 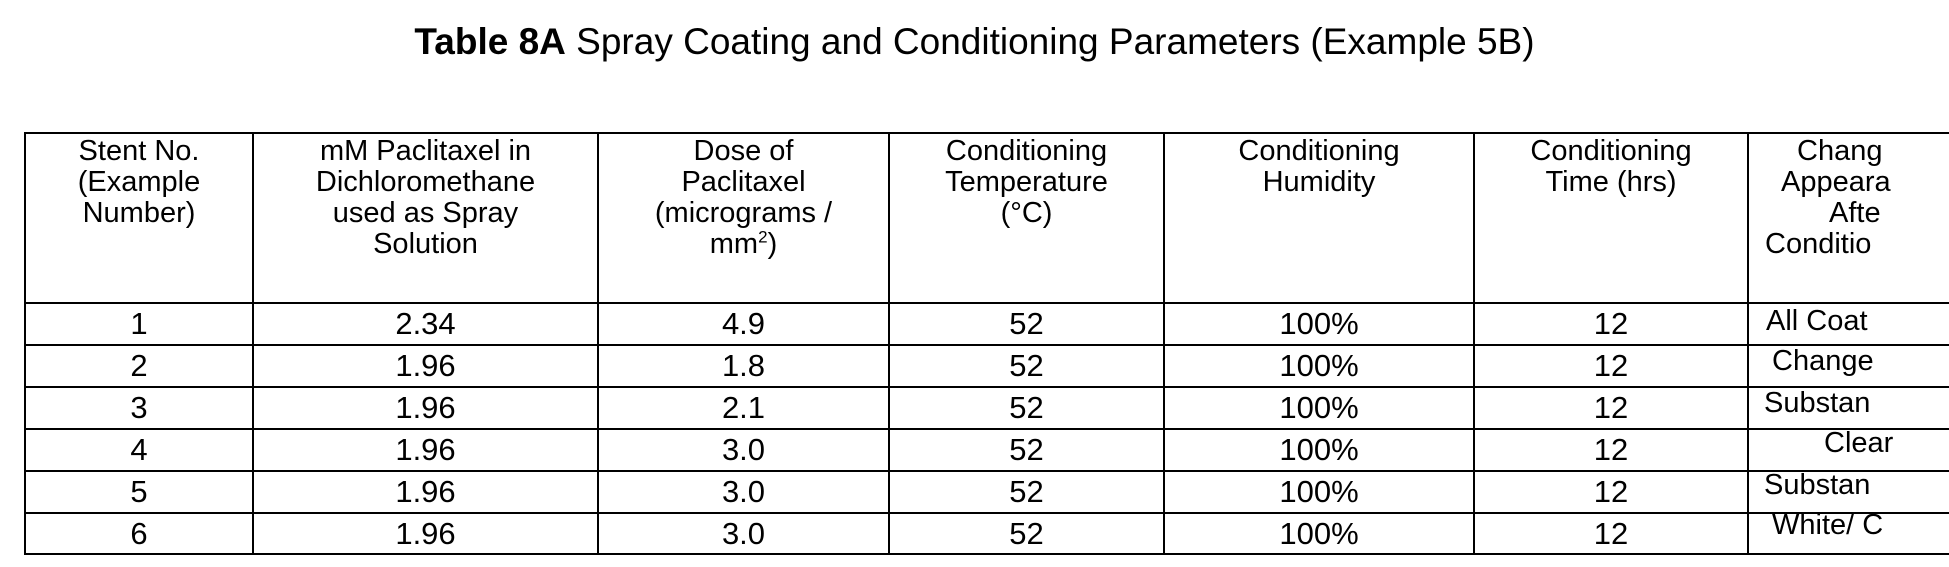 What do you see at coordinates (1859, 443) in the screenshot?
I see `appearance-text: Clear` at bounding box center [1859, 443].